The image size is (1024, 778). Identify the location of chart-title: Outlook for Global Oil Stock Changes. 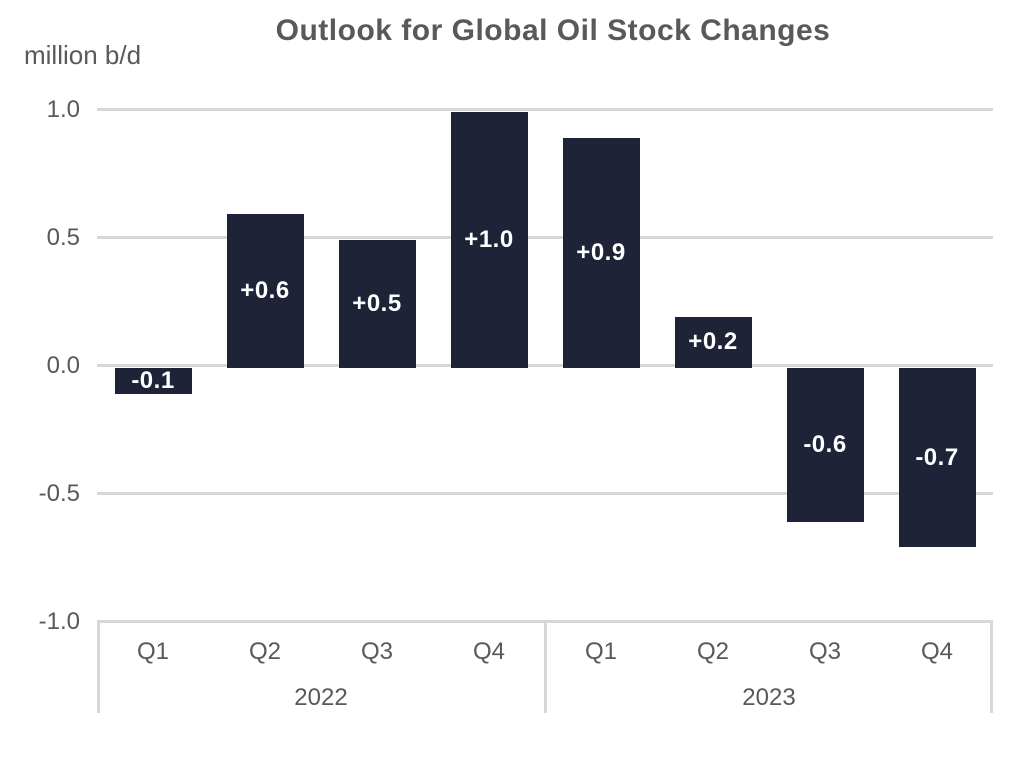
(553, 30).